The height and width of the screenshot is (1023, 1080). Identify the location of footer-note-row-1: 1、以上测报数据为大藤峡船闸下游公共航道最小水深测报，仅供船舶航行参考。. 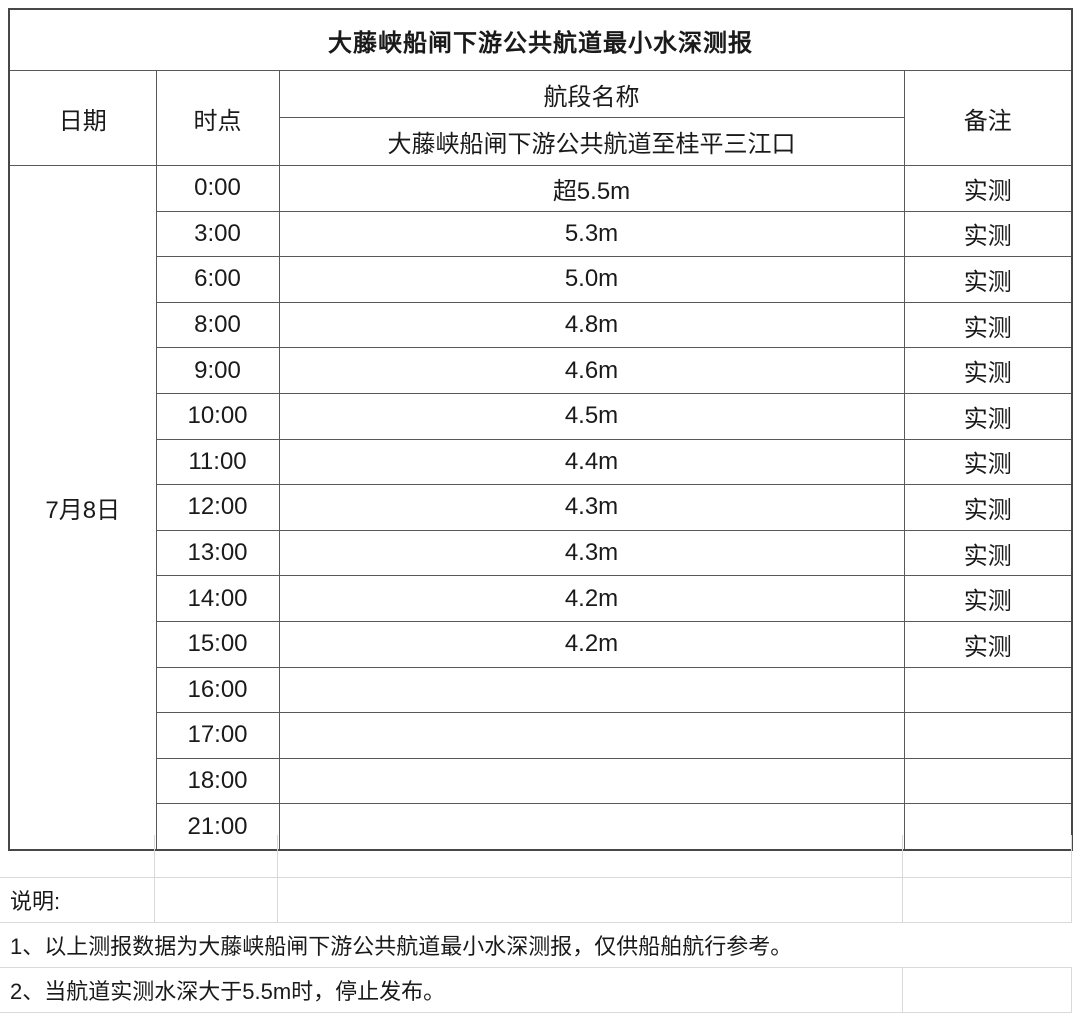
(536, 945).